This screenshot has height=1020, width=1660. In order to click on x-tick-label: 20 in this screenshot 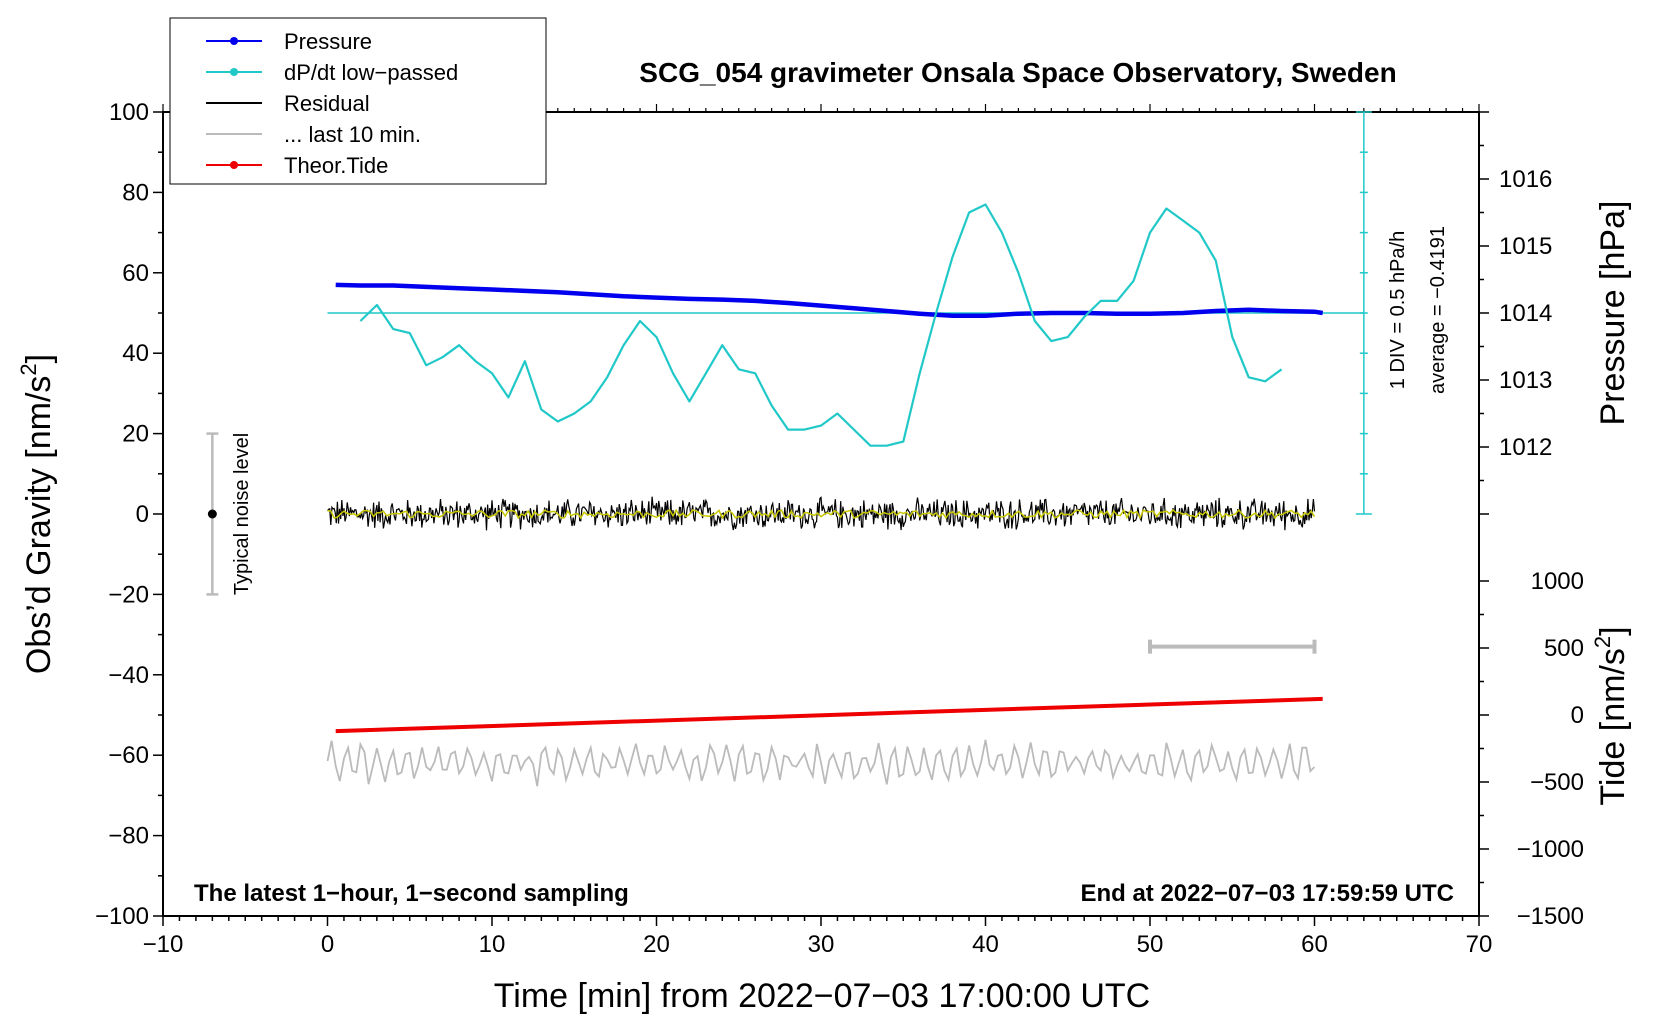, I will do `click(656, 944)`.